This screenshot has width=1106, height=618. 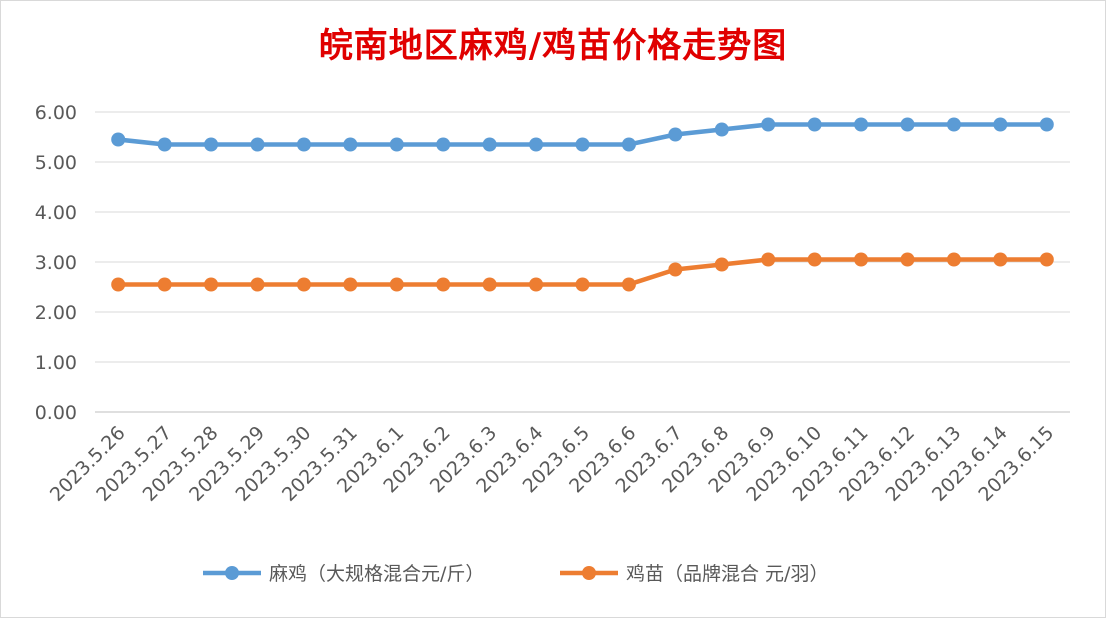 What do you see at coordinates (56, 363) in the screenshot?
I see `y-tick-label: 1.00` at bounding box center [56, 363].